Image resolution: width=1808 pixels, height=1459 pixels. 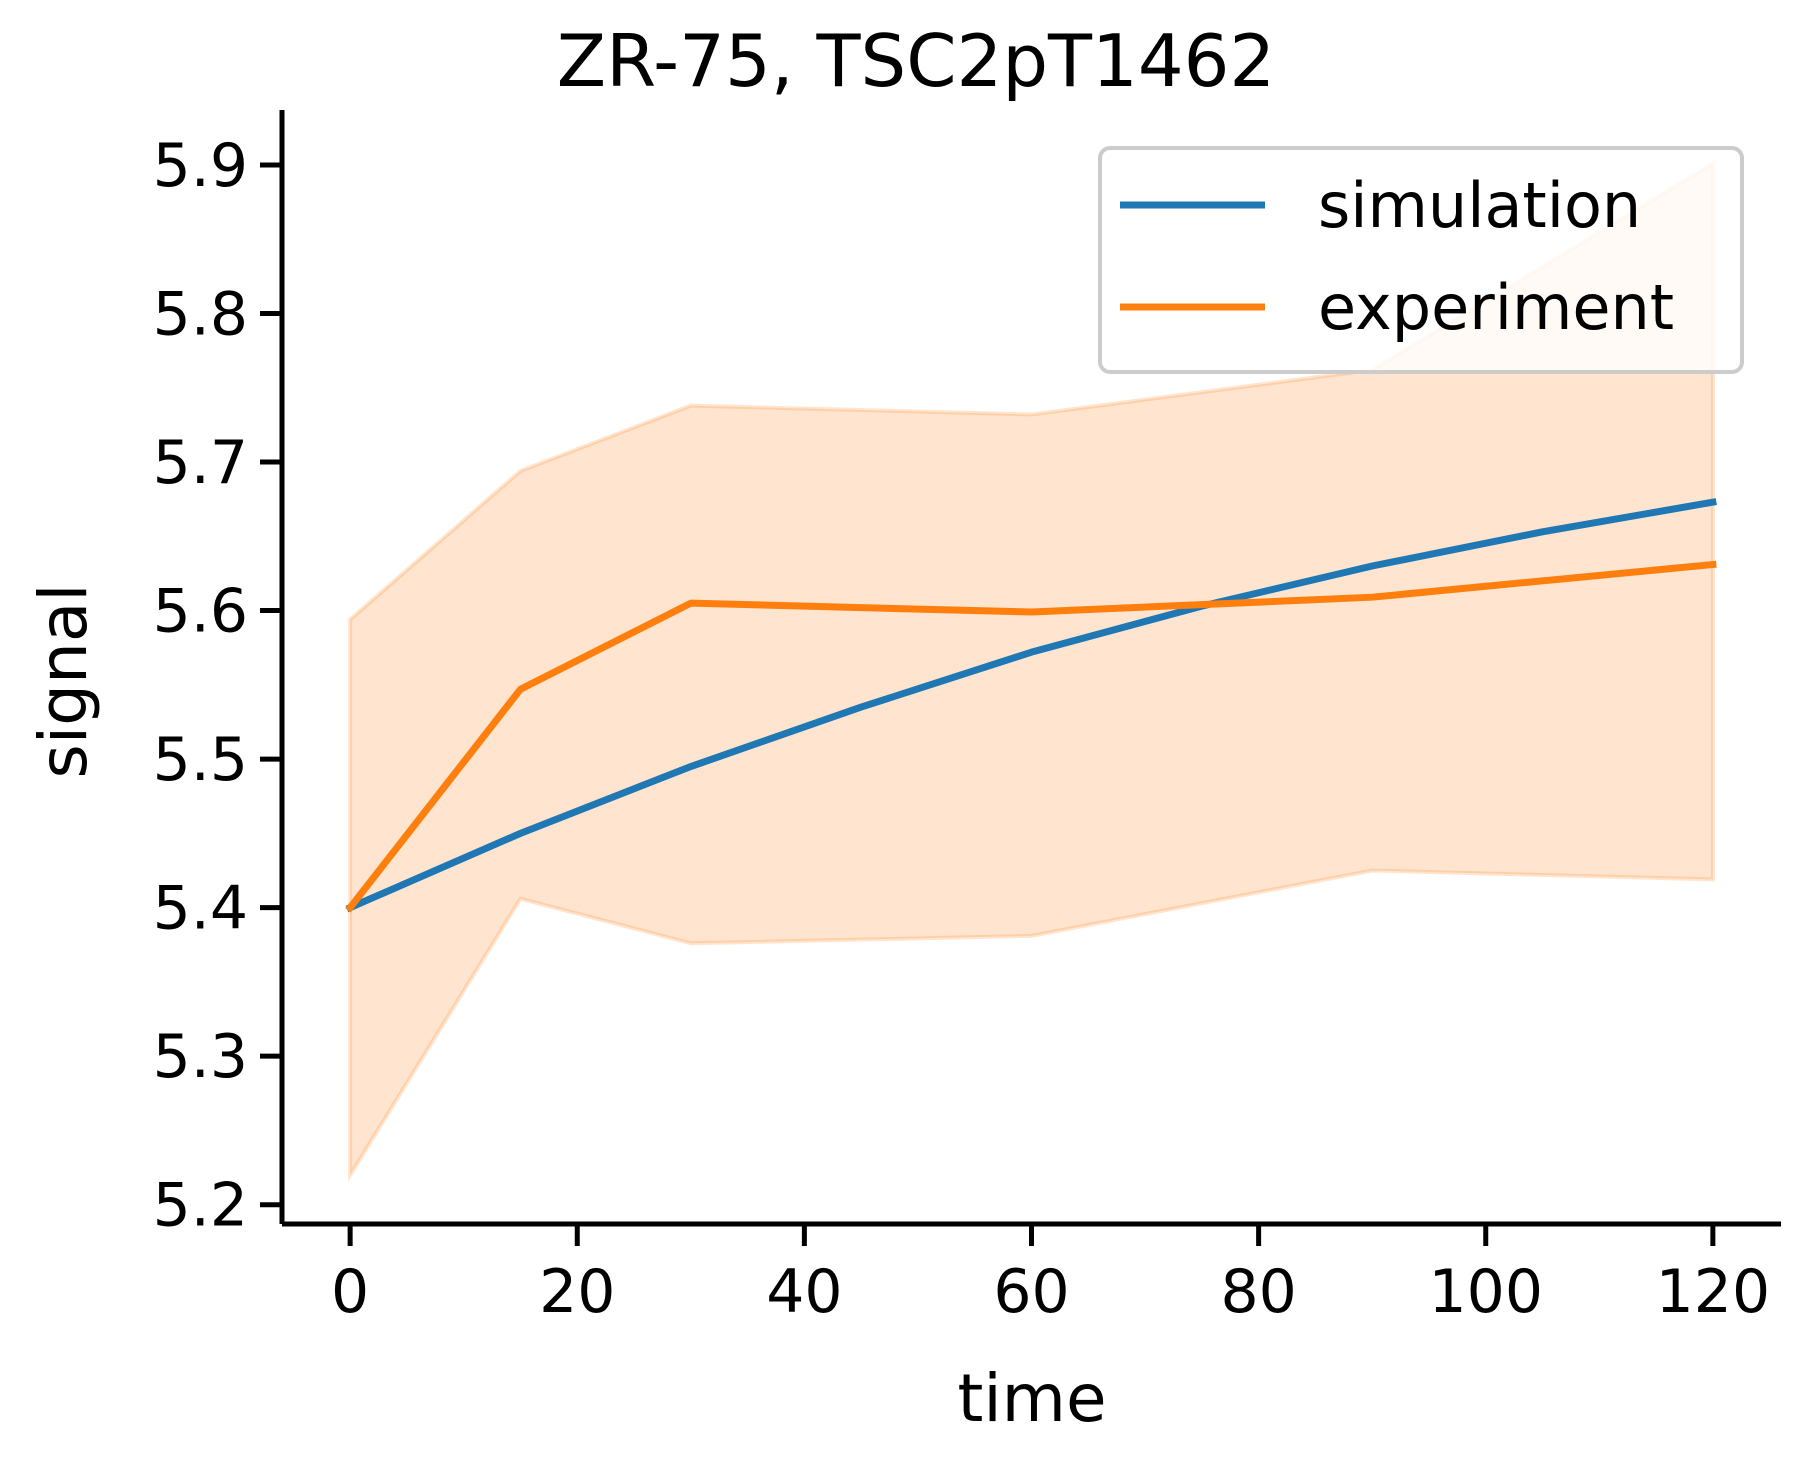 I want to click on x-tick-label: 40, so click(x=804, y=1292).